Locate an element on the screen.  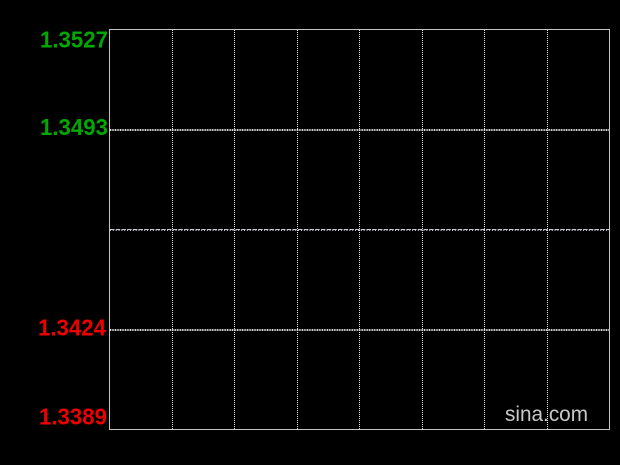
svg-text: 1.3424 is located at coordinates (72, 327).